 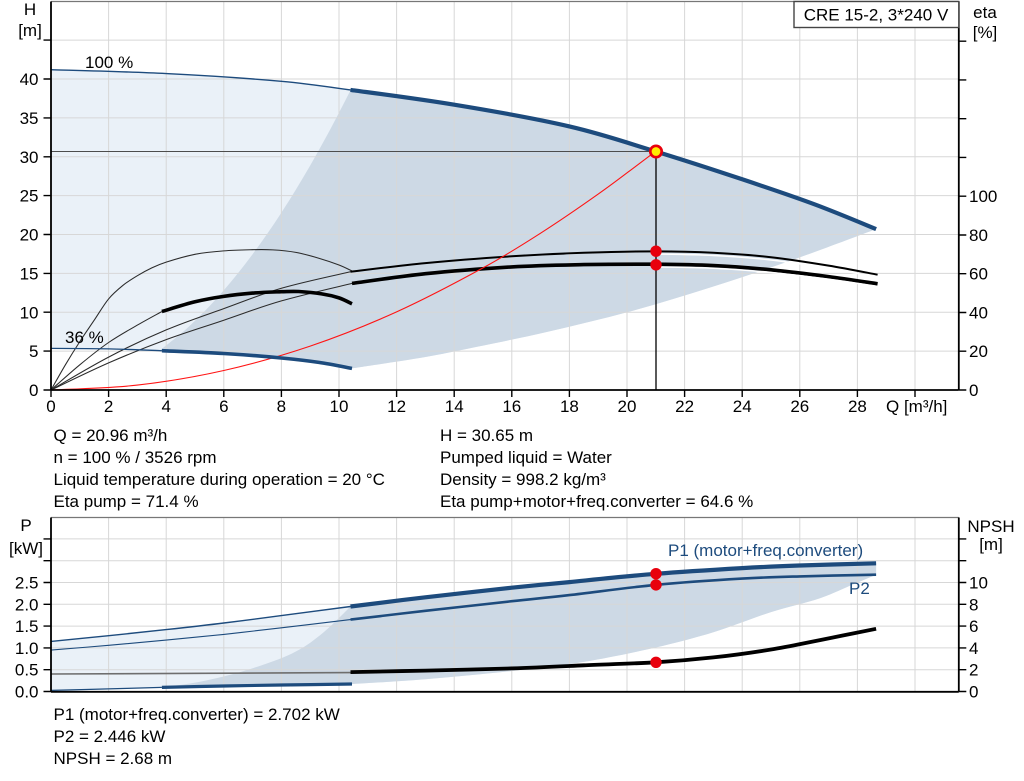 I want to click on svg-text: 26, so click(x=799, y=406).